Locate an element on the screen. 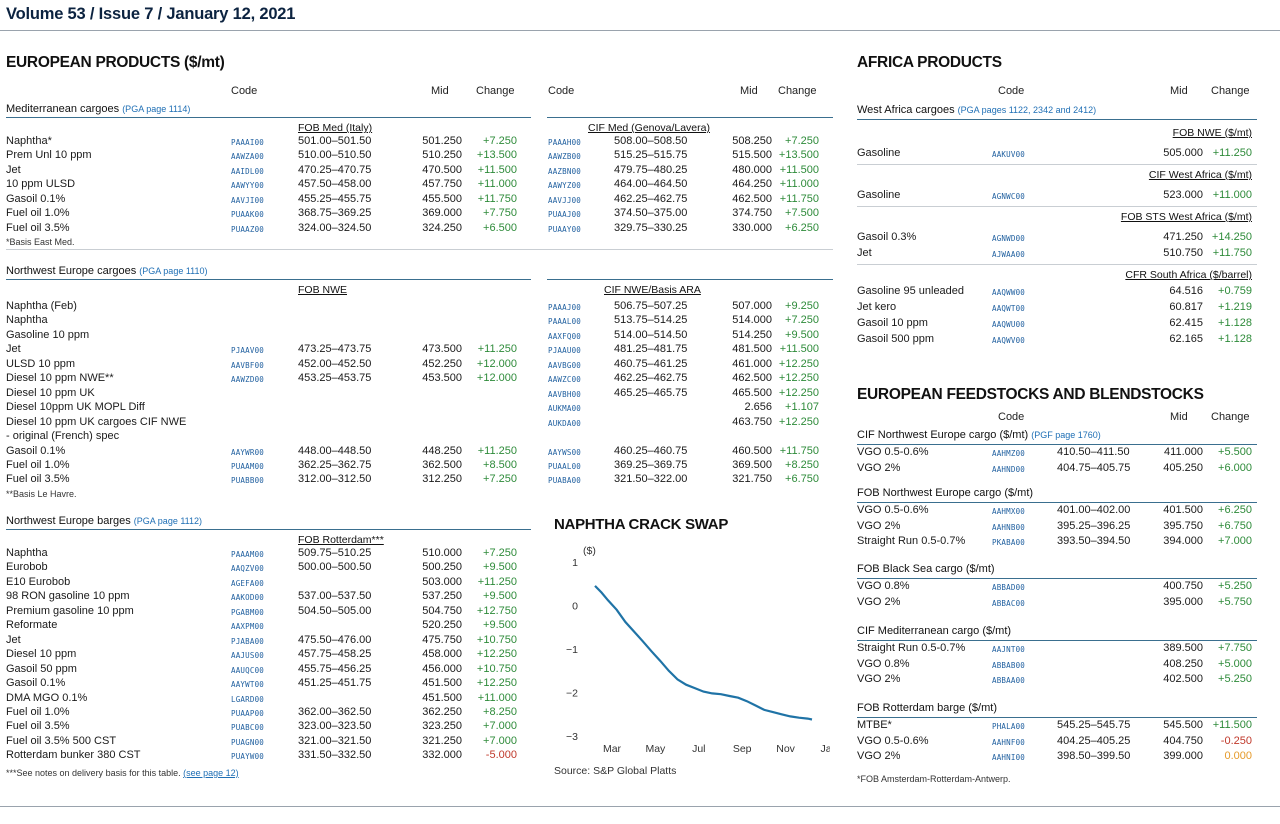 The image size is (1280, 824). product-name: Naphtha is located at coordinates (27, 320).